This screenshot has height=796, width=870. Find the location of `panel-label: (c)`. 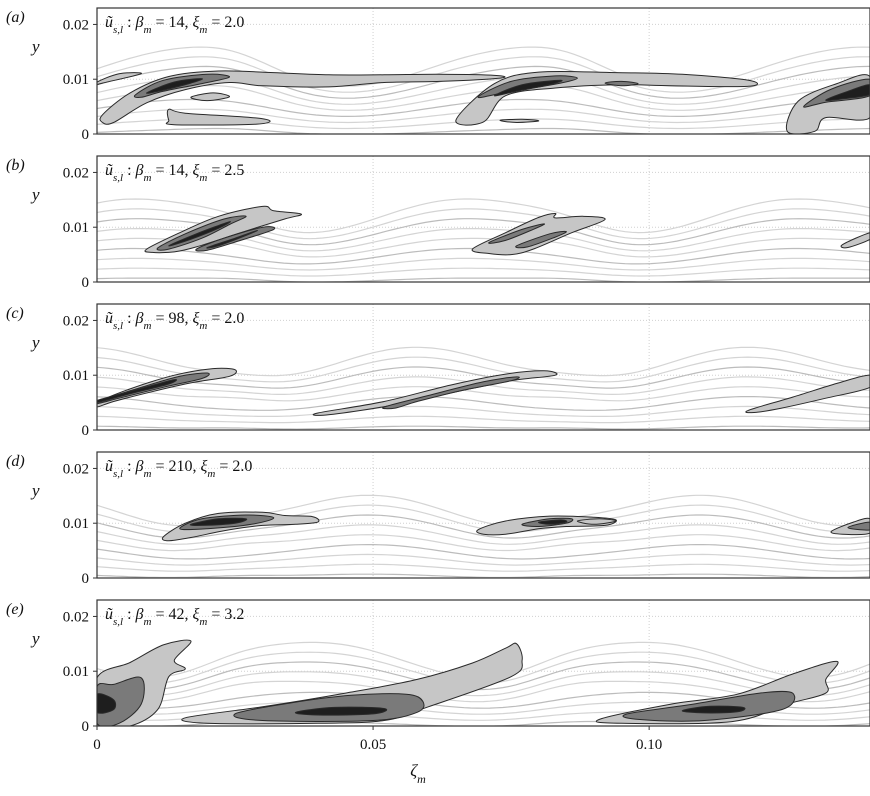

panel-label: (c) is located at coordinates (15, 313).